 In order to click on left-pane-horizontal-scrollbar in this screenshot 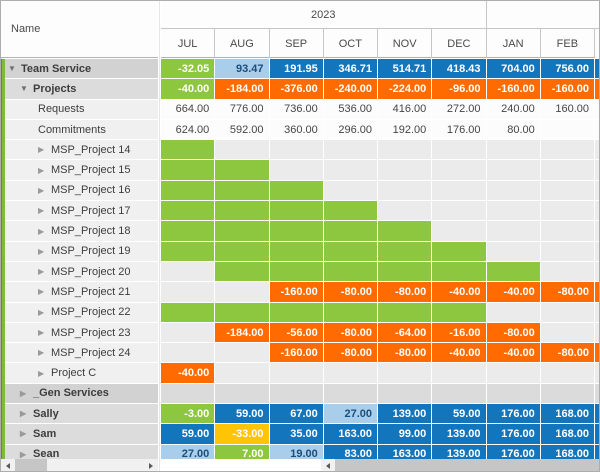, I will do `click(79, 465)`.